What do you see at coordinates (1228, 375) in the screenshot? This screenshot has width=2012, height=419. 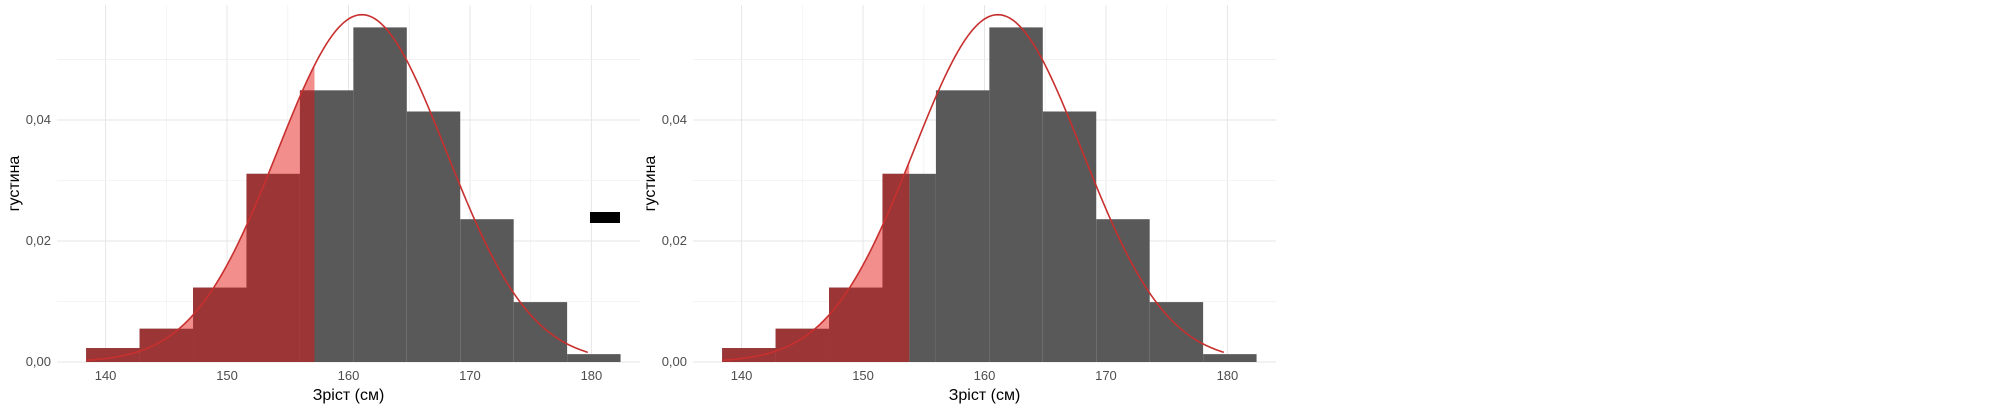 I see `chart1-x-tick-label-4: 180` at bounding box center [1228, 375].